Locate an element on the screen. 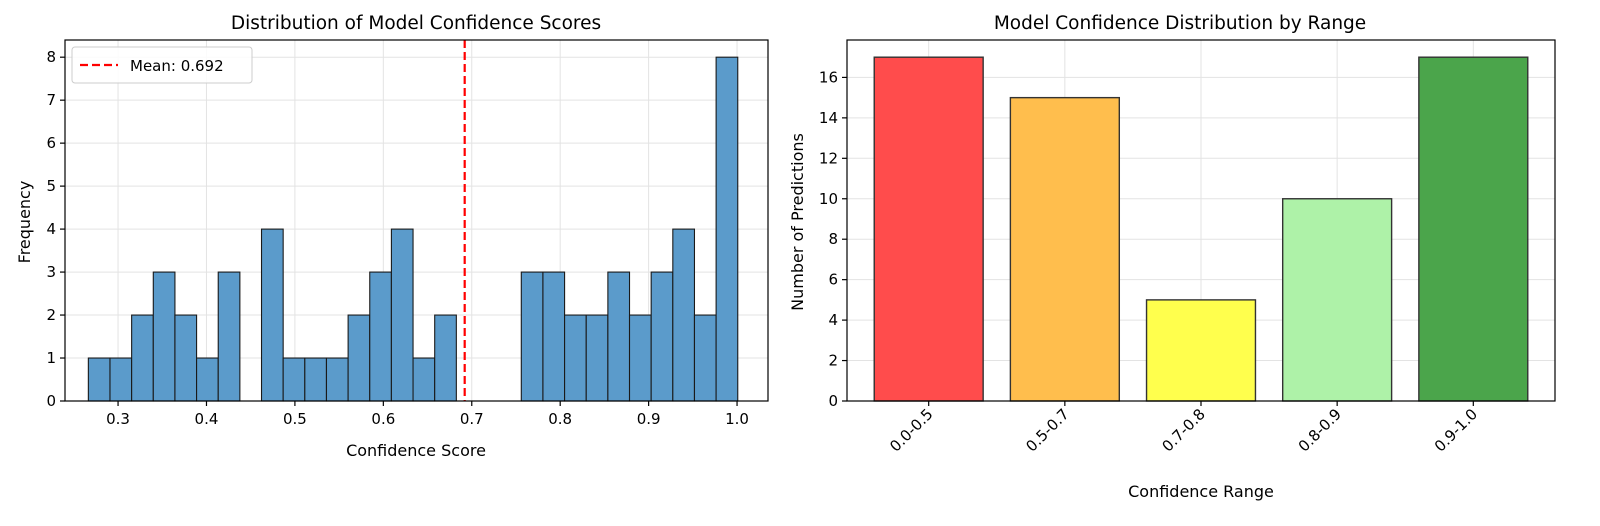 The width and height of the screenshot is (1600, 526). legend-mean-label: Mean: 0.692 is located at coordinates (177, 66).